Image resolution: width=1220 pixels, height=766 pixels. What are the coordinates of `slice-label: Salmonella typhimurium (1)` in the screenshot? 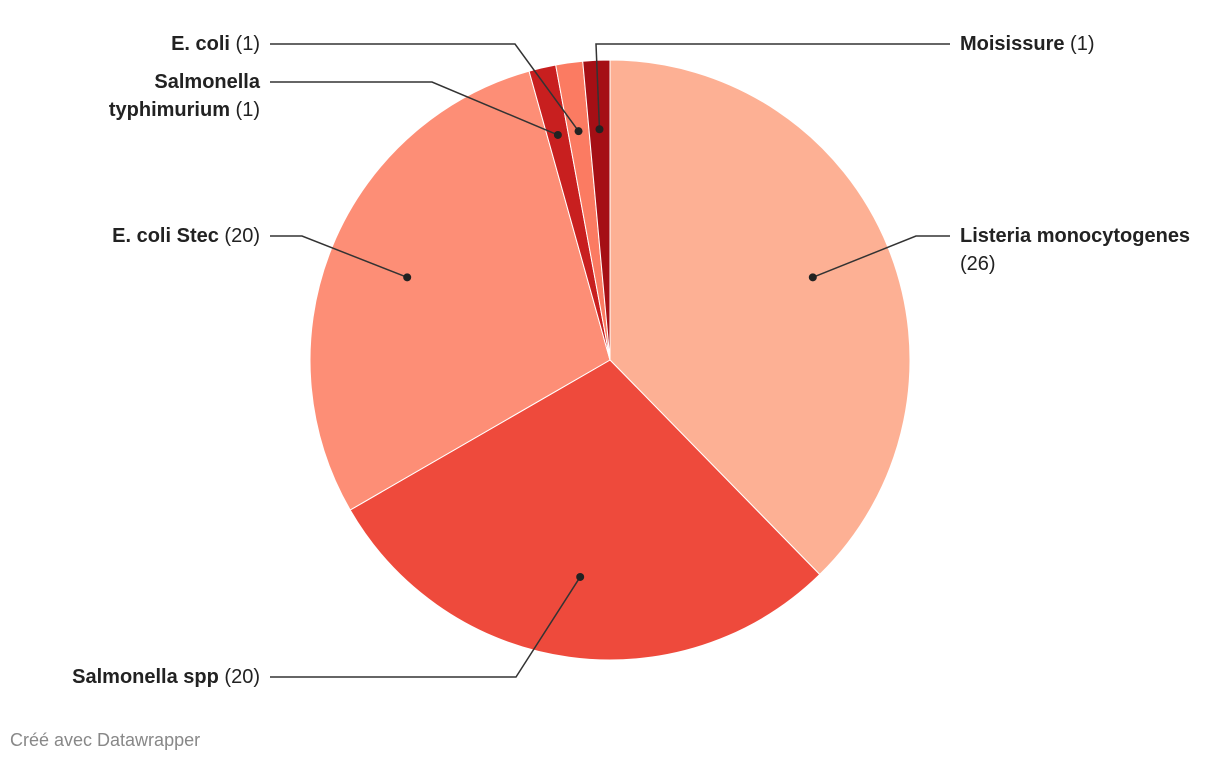 It's located at (160, 96).